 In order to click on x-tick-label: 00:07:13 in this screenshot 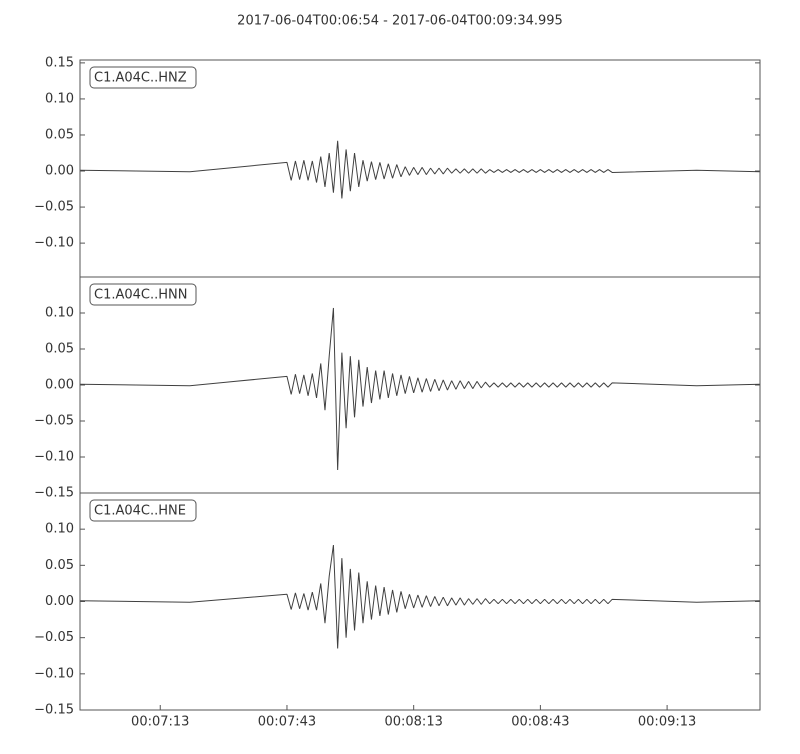, I will do `click(160, 722)`.